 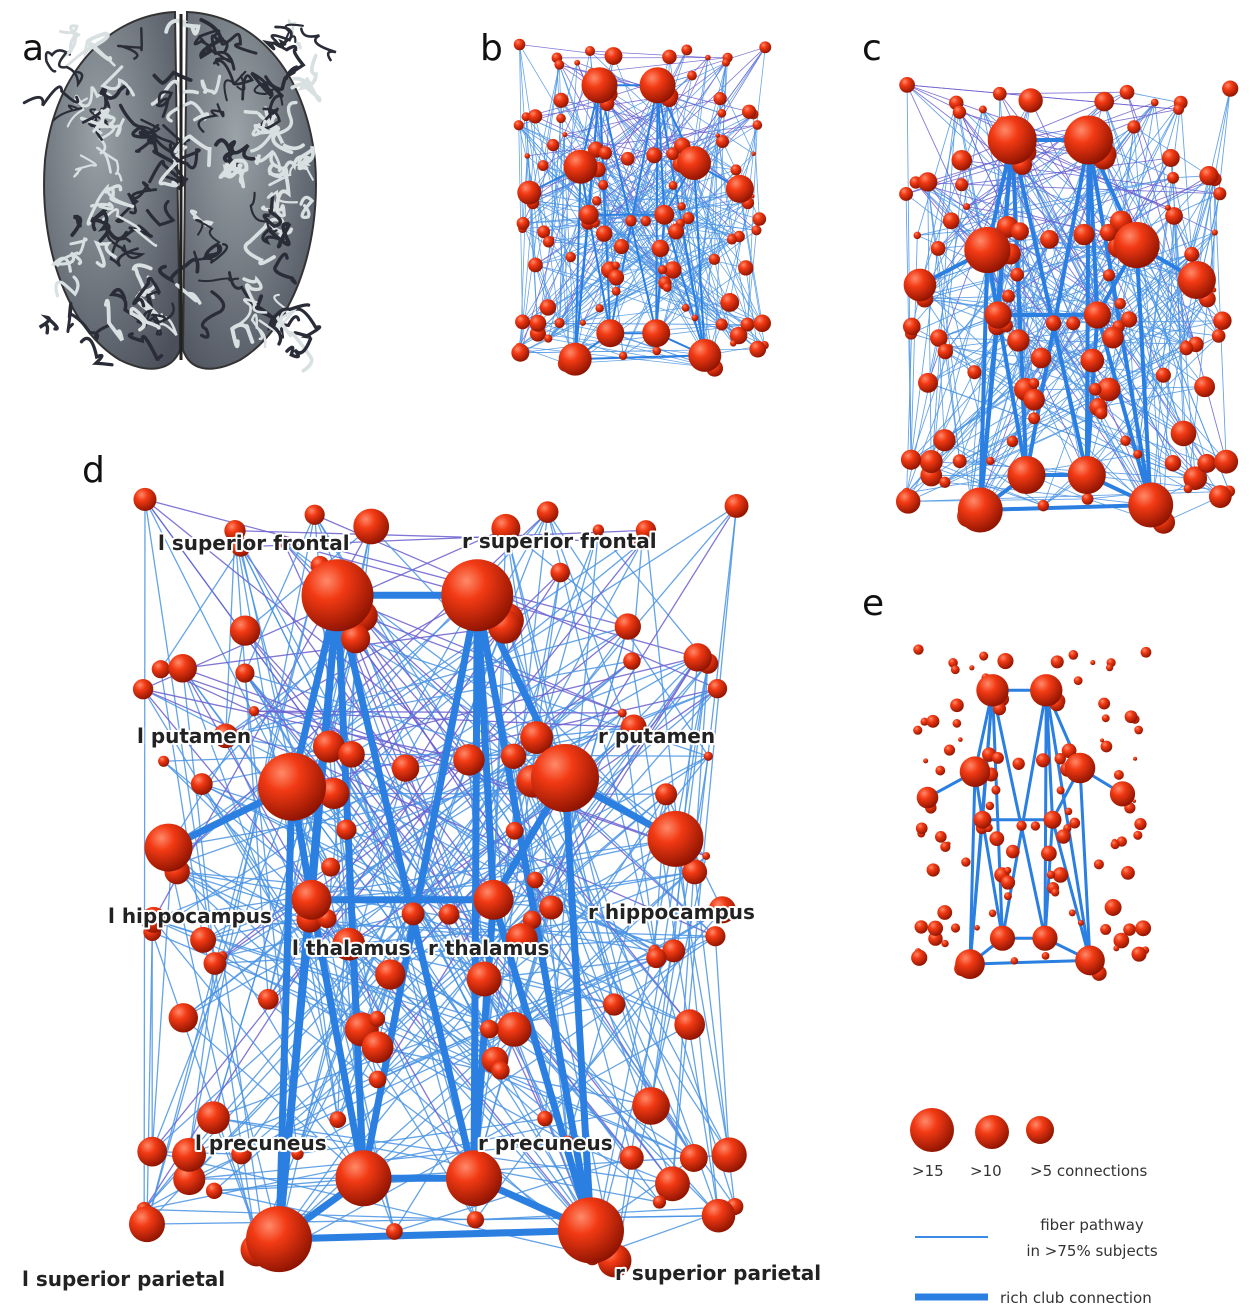 I want to click on panel-label: a, so click(x=33, y=48).